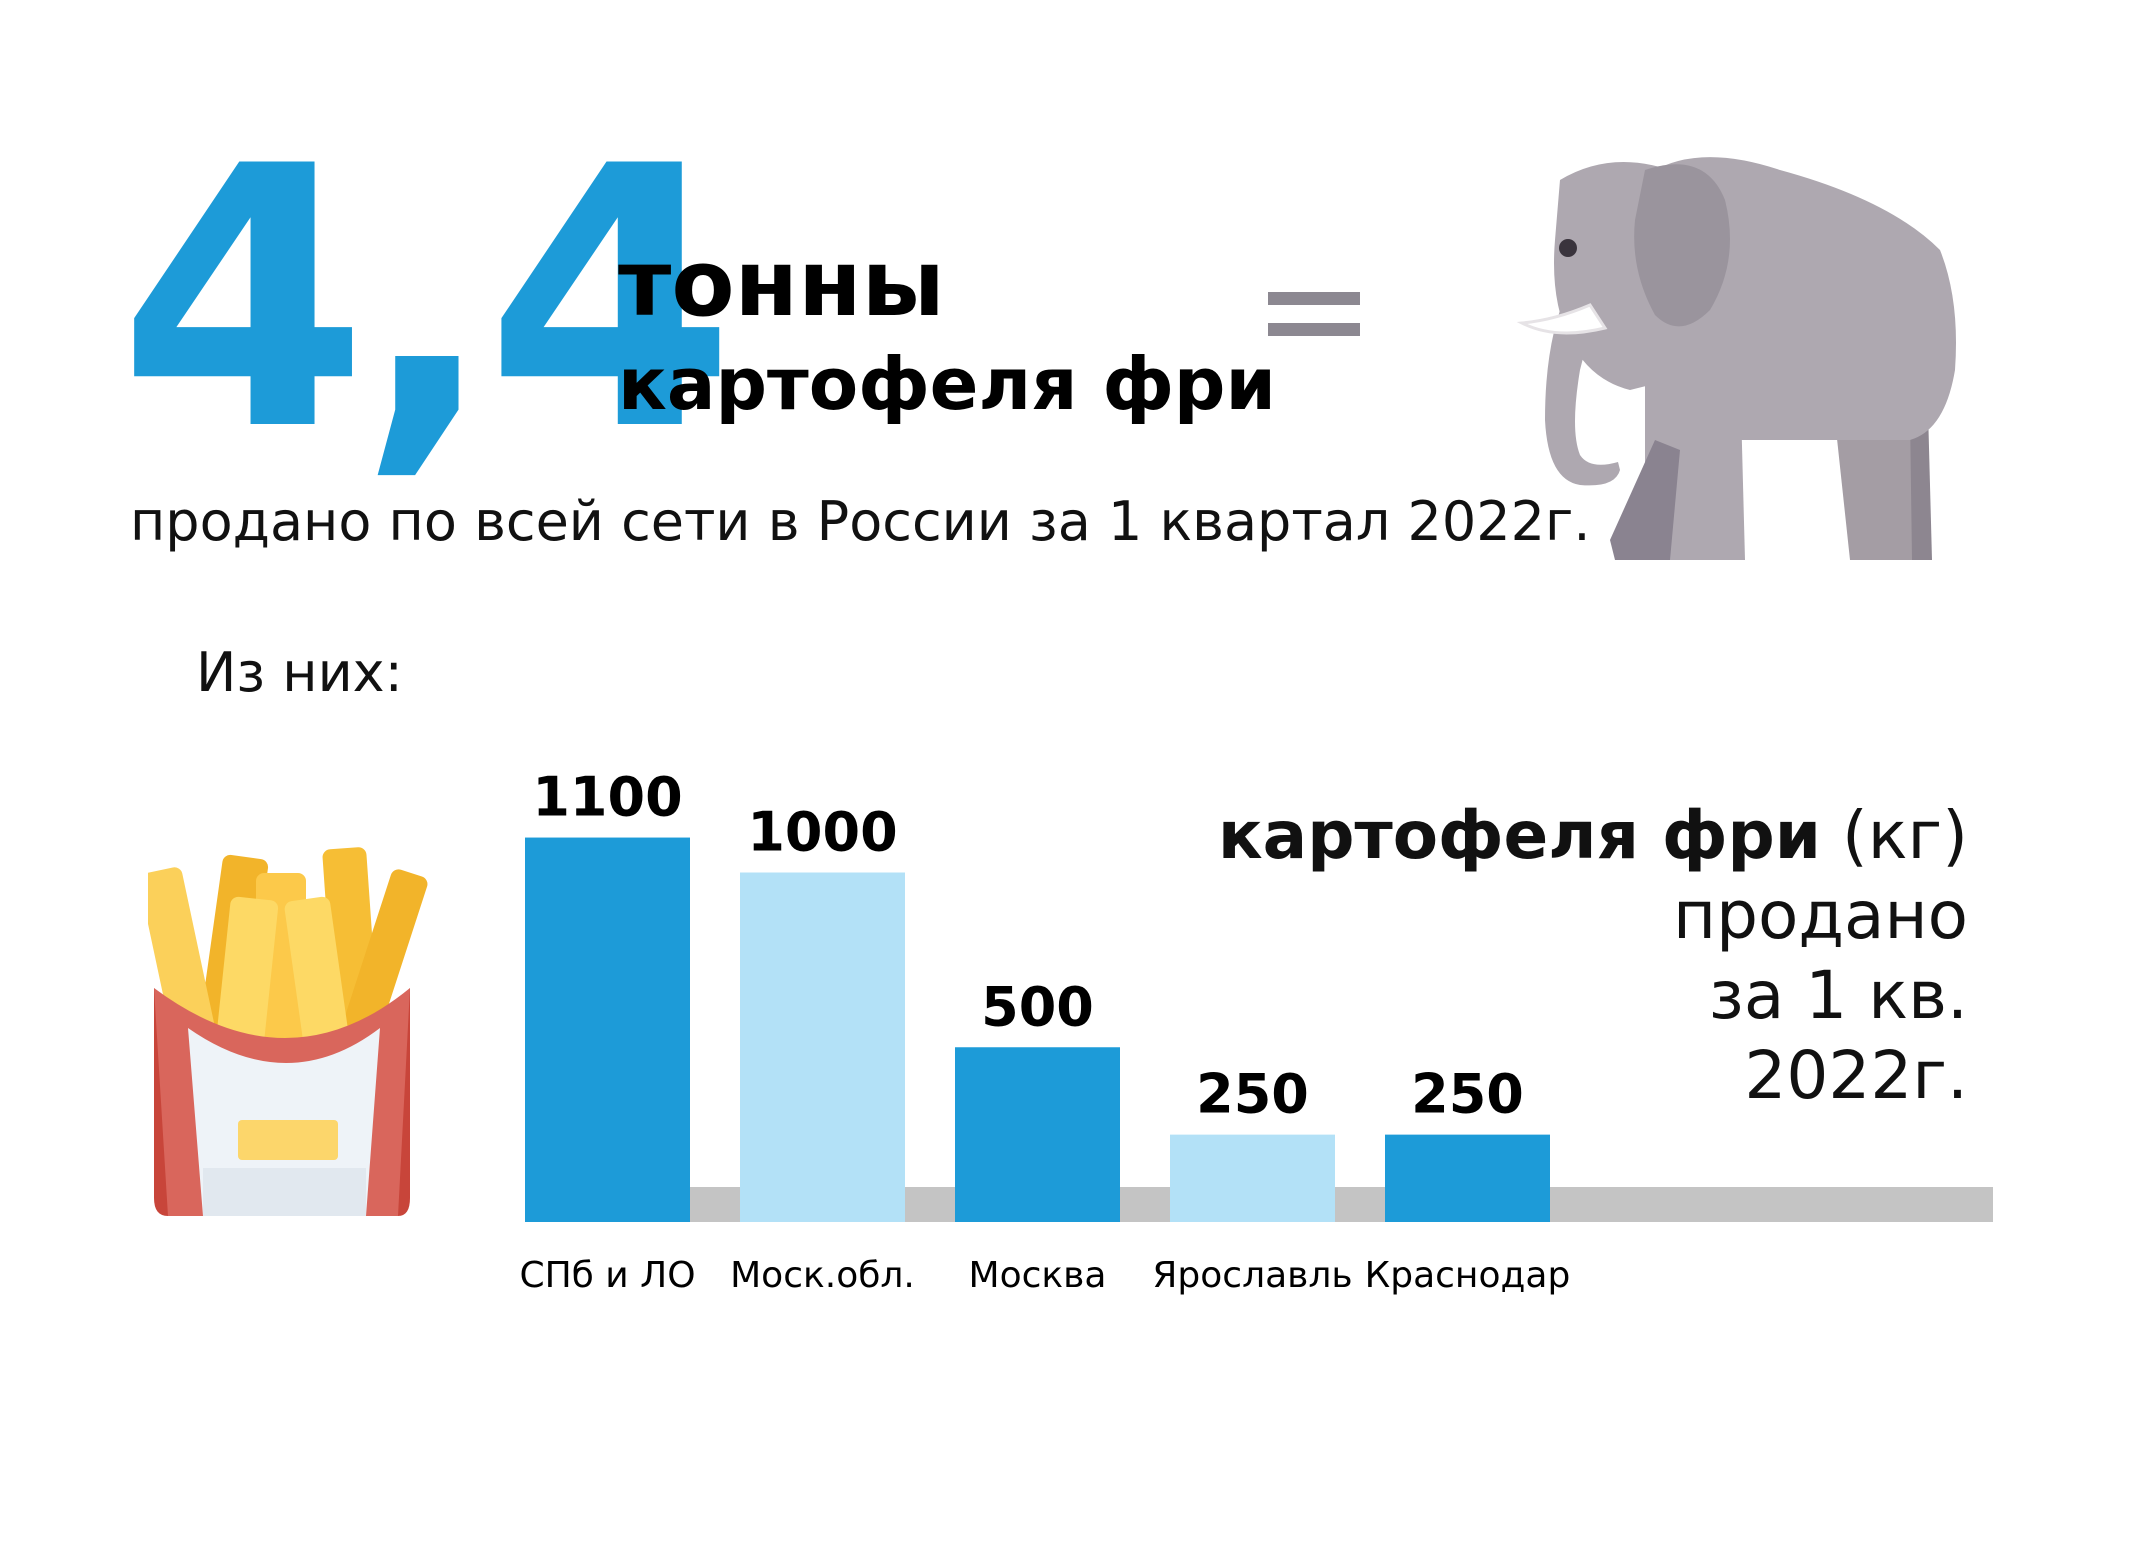  I want to click on category-label-2: Моск.обл., so click(822, 1275).